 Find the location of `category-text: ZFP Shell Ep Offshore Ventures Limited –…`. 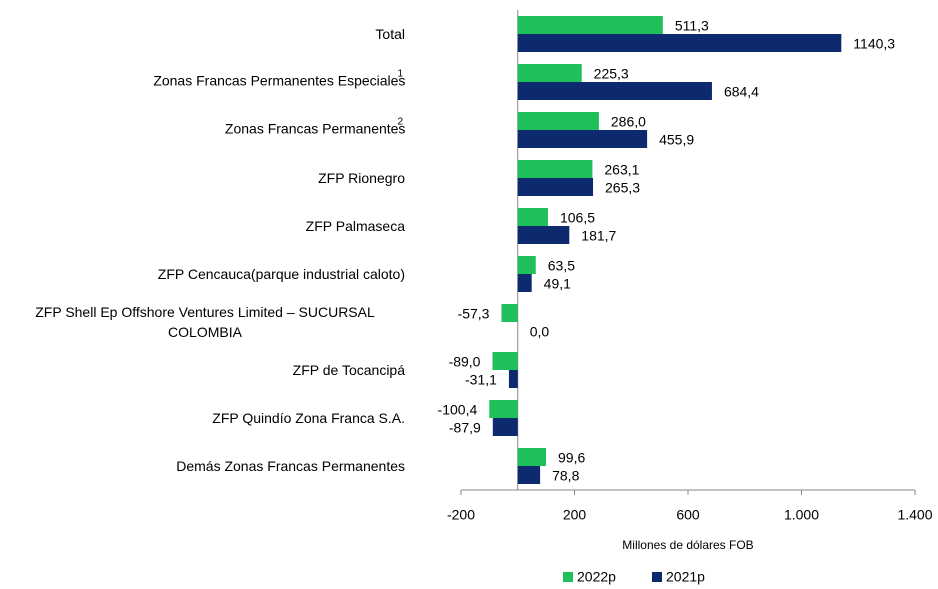

category-text: ZFP Shell Ep Offshore Ventures Limited –… is located at coordinates (205, 322).